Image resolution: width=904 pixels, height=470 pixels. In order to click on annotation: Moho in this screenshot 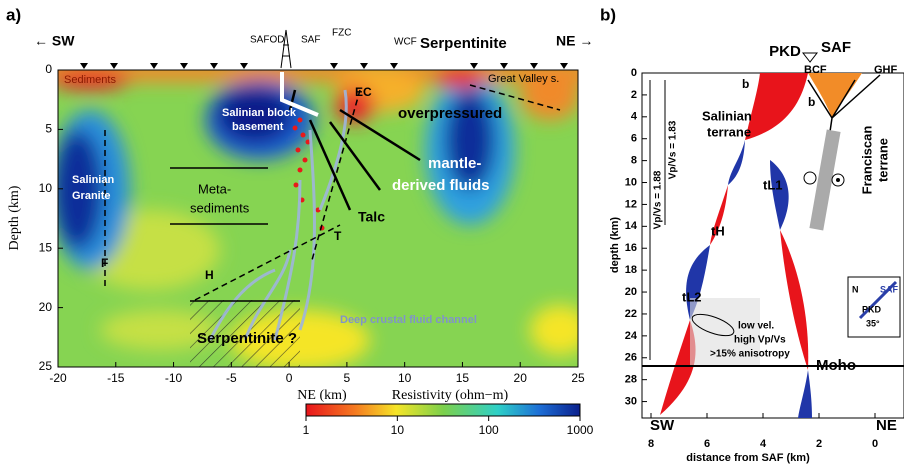, I will do `click(836, 365)`.